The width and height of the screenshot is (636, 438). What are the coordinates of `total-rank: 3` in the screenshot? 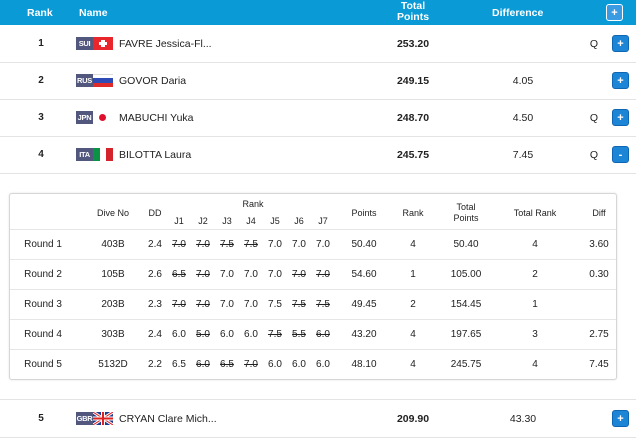 It's located at (535, 334).